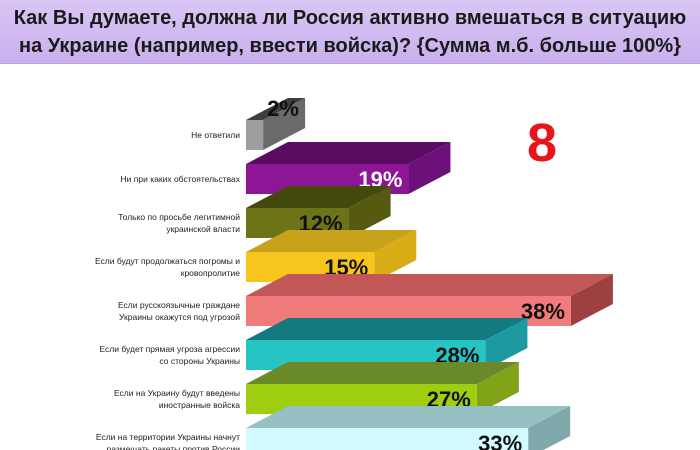 This screenshot has height=450, width=700. What do you see at coordinates (215, 135) in the screenshot?
I see `category-label: Не ответили` at bounding box center [215, 135].